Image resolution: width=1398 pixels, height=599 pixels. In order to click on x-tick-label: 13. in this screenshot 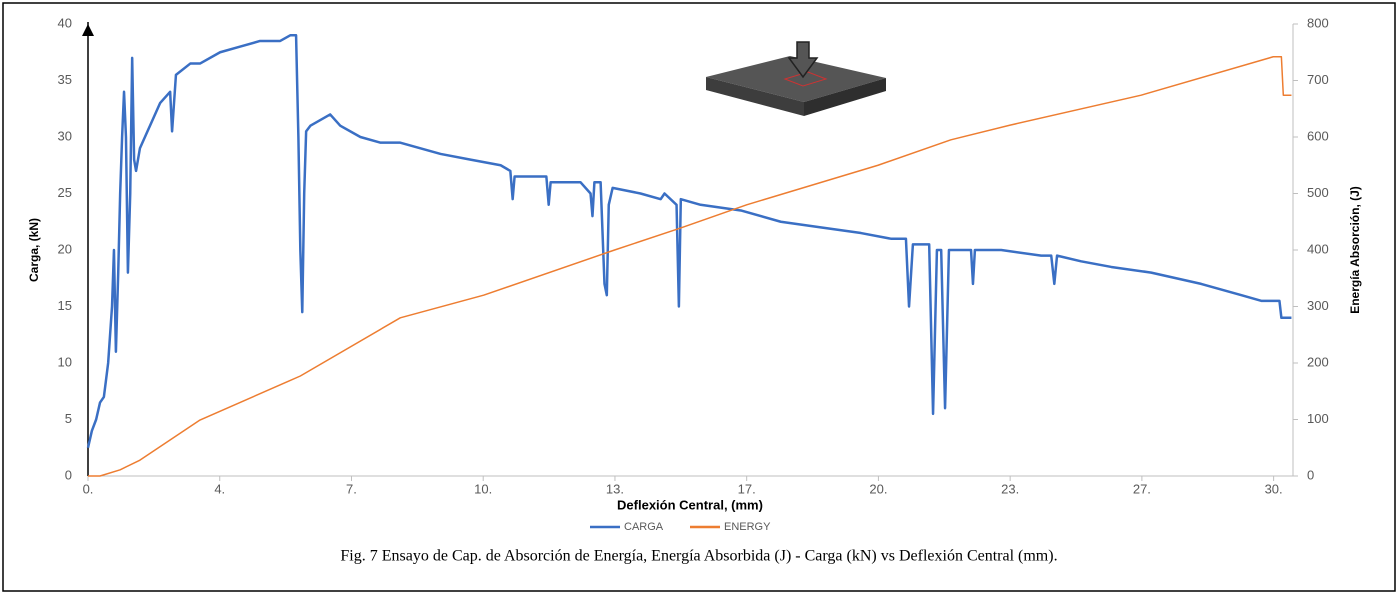, I will do `click(615, 488)`.